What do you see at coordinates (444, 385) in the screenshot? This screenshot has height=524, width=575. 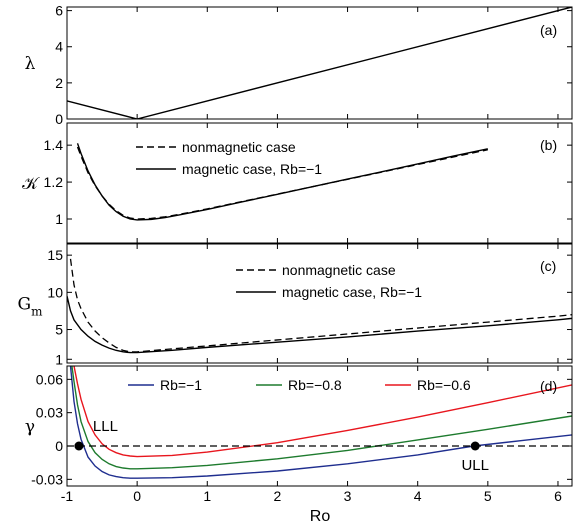 I see `legend-label: Rb=−0.6` at bounding box center [444, 385].